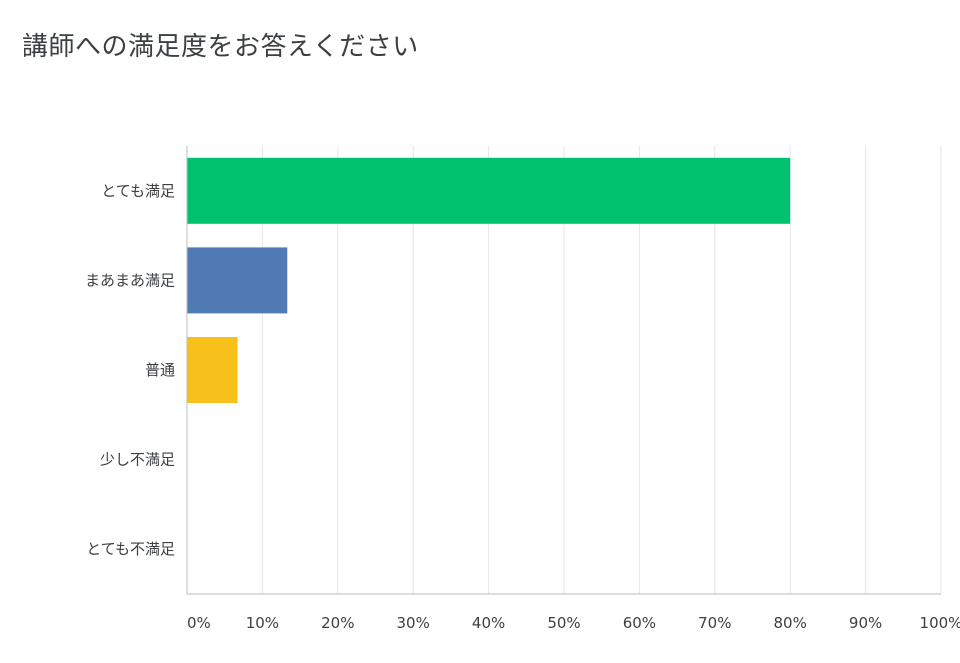 This screenshot has width=960, height=663. What do you see at coordinates (199, 623) in the screenshot?
I see `x-tick-label: 0%` at bounding box center [199, 623].